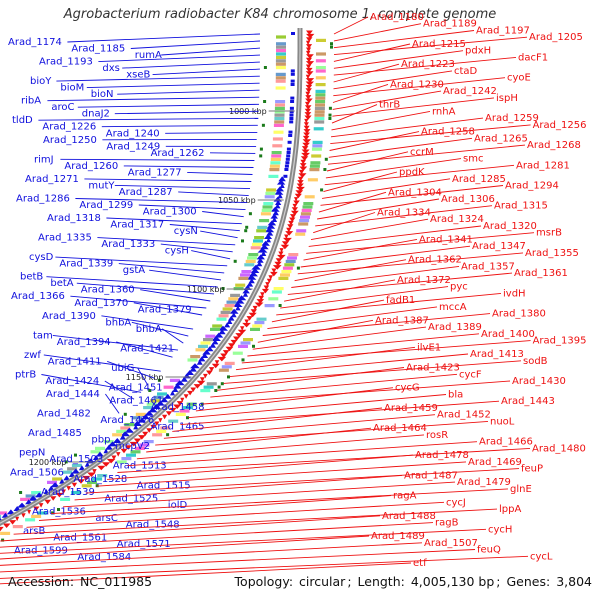 This screenshot has height=600, width=600. What do you see at coordinates (101, 303) in the screenshot?
I see `gene-label: Arad_1370` at bounding box center [101, 303].